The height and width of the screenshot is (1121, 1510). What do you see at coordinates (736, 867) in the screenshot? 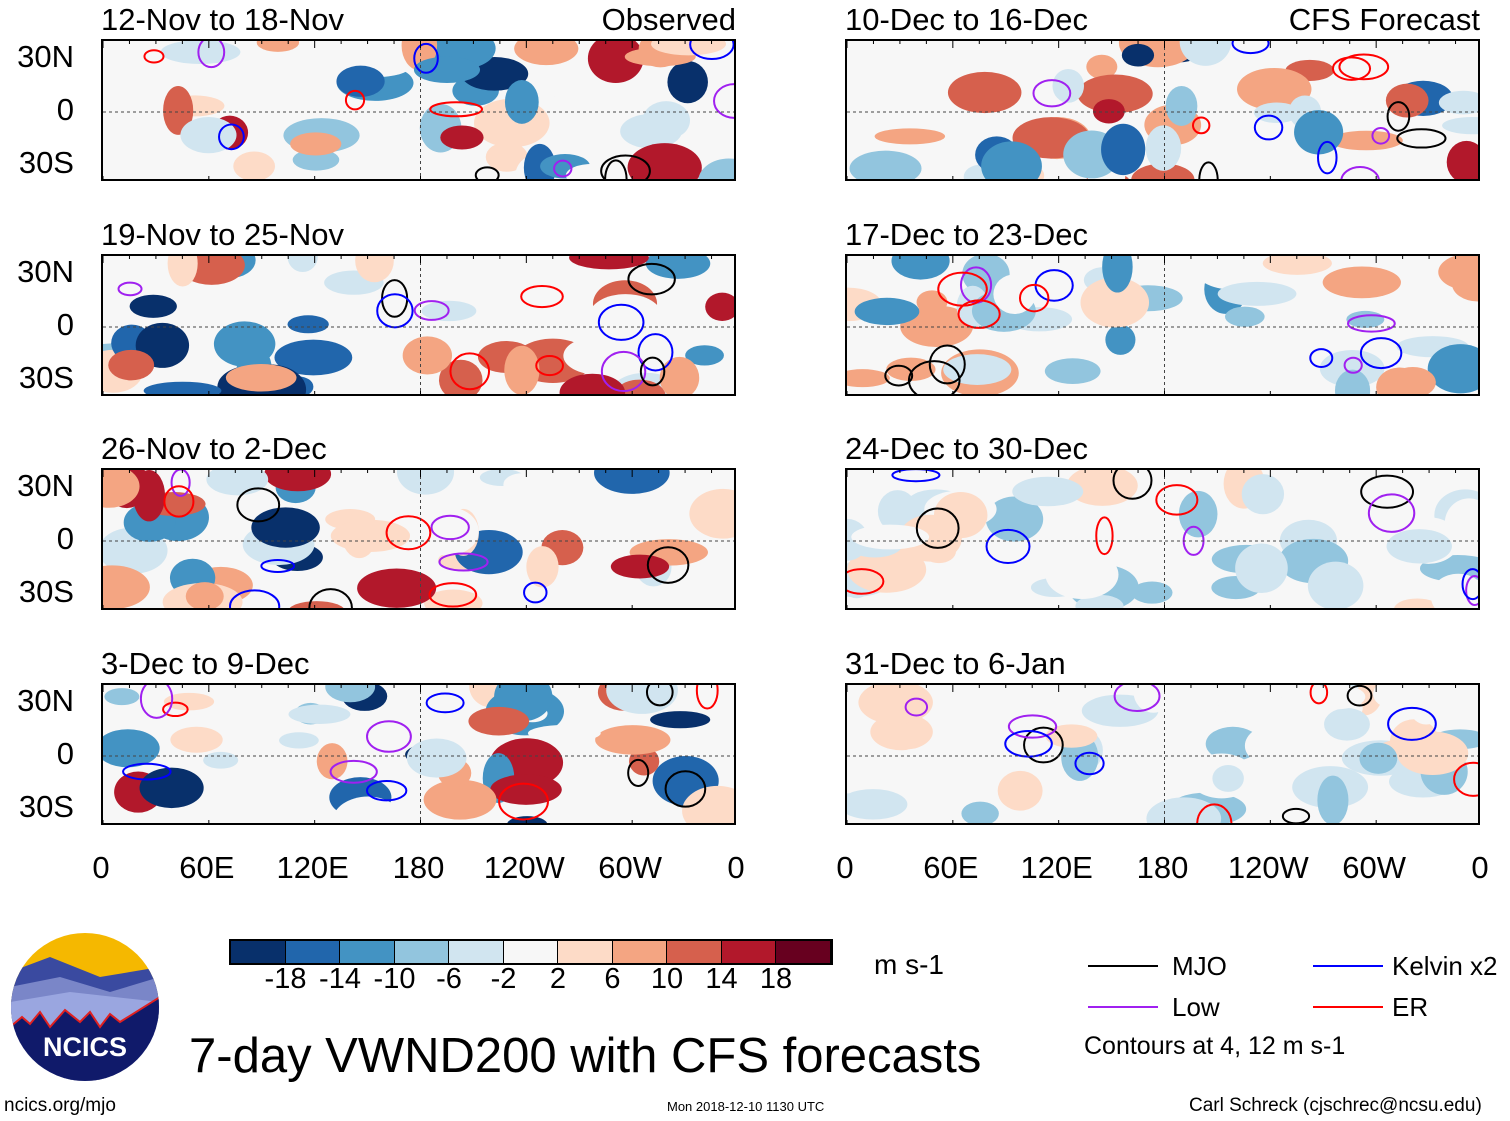
I see `x-tick-label: 0` at bounding box center [736, 867].